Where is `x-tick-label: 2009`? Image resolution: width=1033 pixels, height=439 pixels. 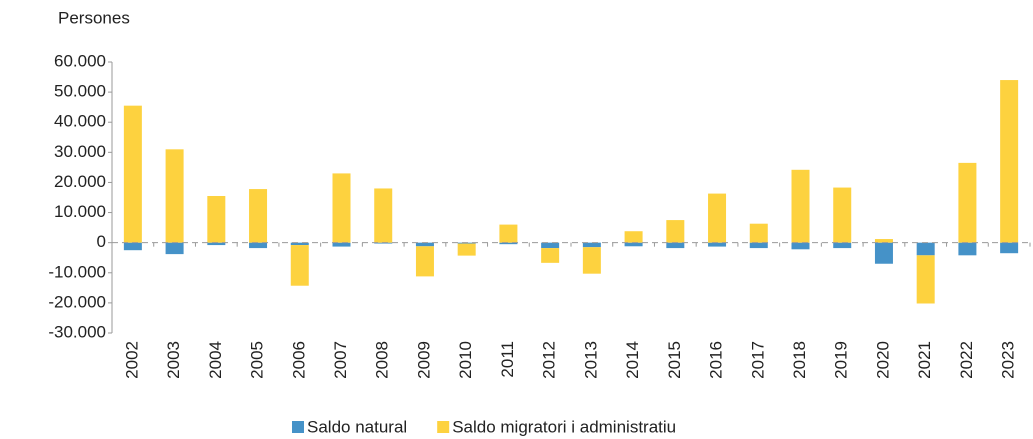
x-tick-label: 2009 is located at coordinates (423, 360).